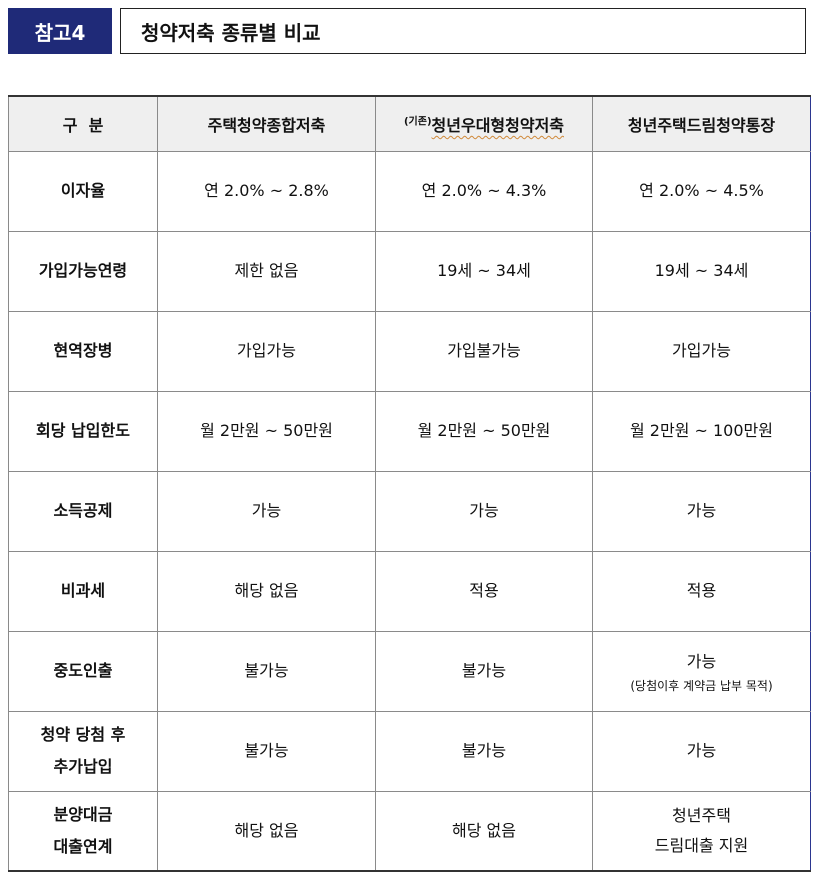 The height and width of the screenshot is (879, 817). Describe the element at coordinates (266, 191) in the screenshot. I see `cell: 연 2.0% ~ 2.8%` at that location.